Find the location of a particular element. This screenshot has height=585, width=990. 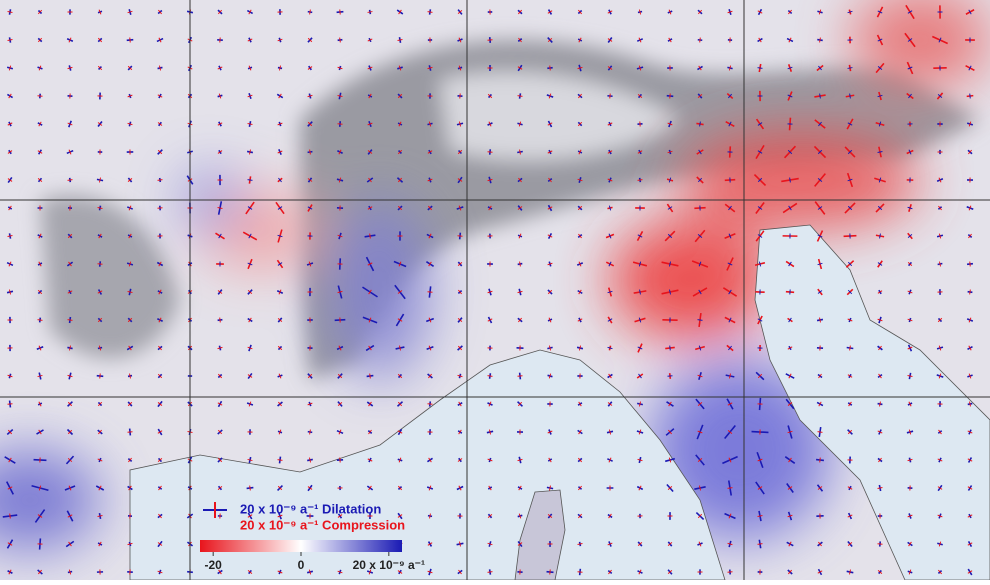

colorbar-tick-label: 20 x 10⁻⁹ a⁻¹ is located at coordinates (389, 565).